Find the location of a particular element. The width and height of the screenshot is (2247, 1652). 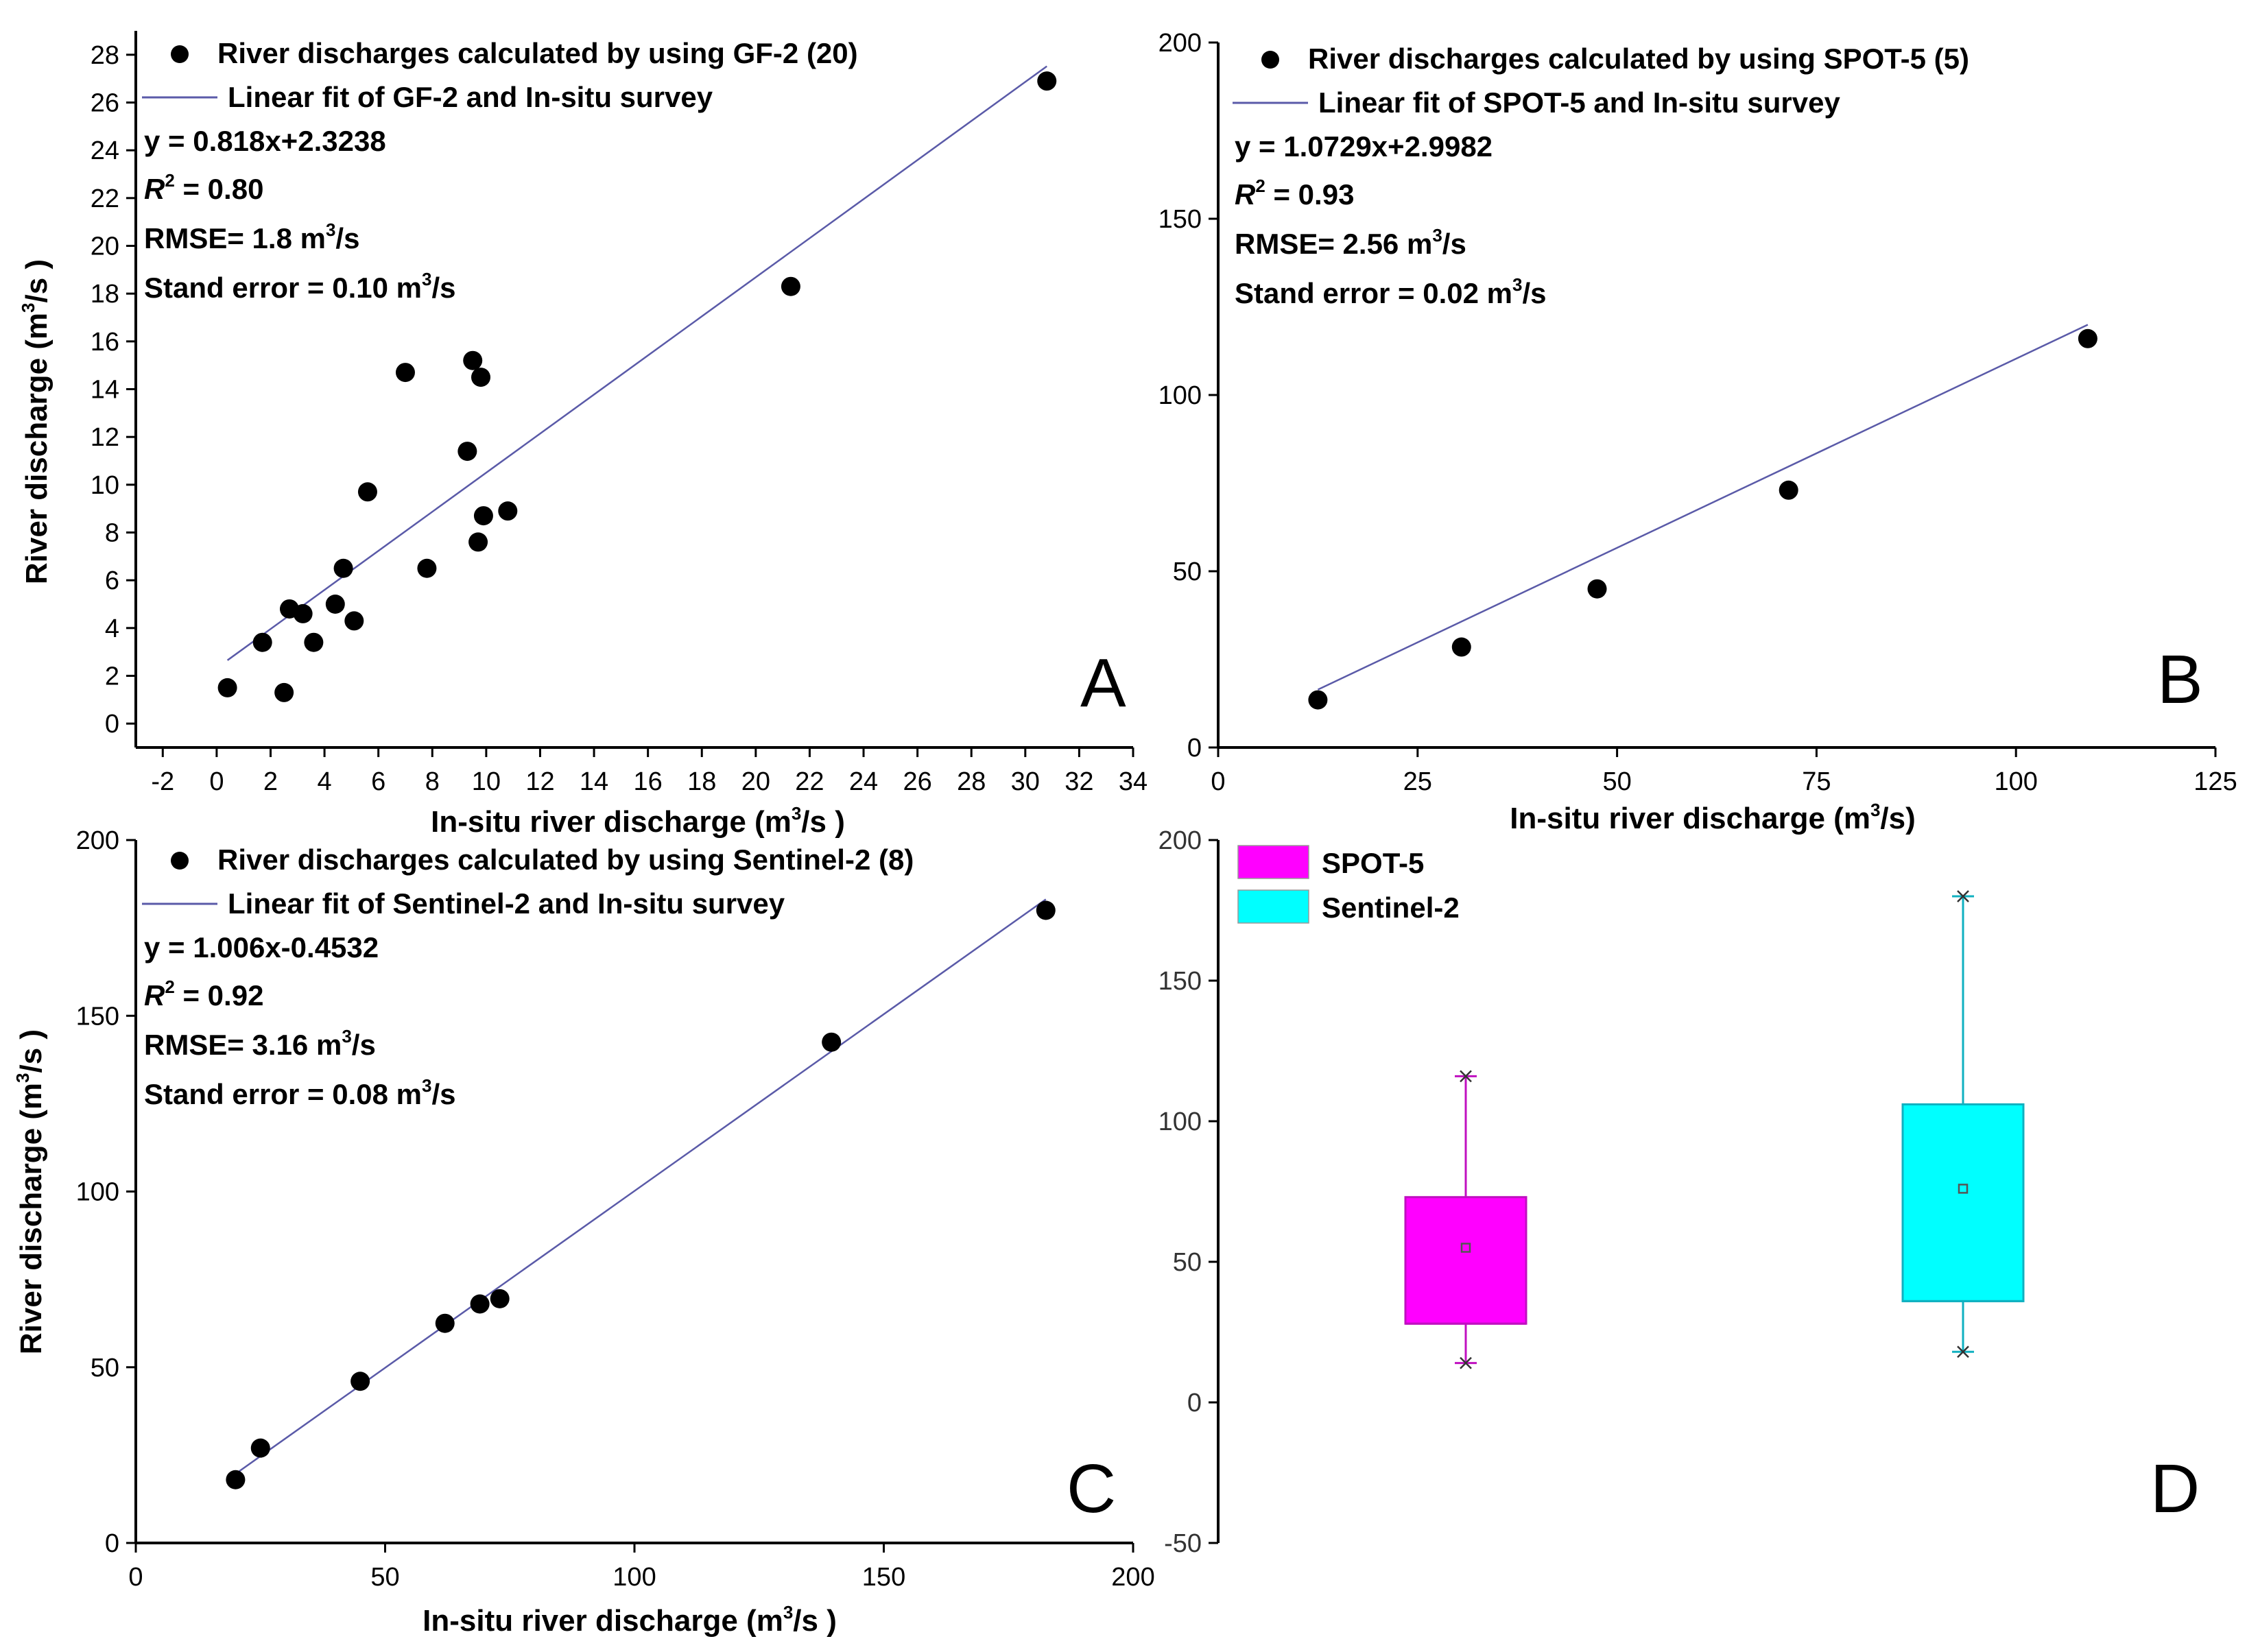

x-tick-label: 75 is located at coordinates (1816, 781).